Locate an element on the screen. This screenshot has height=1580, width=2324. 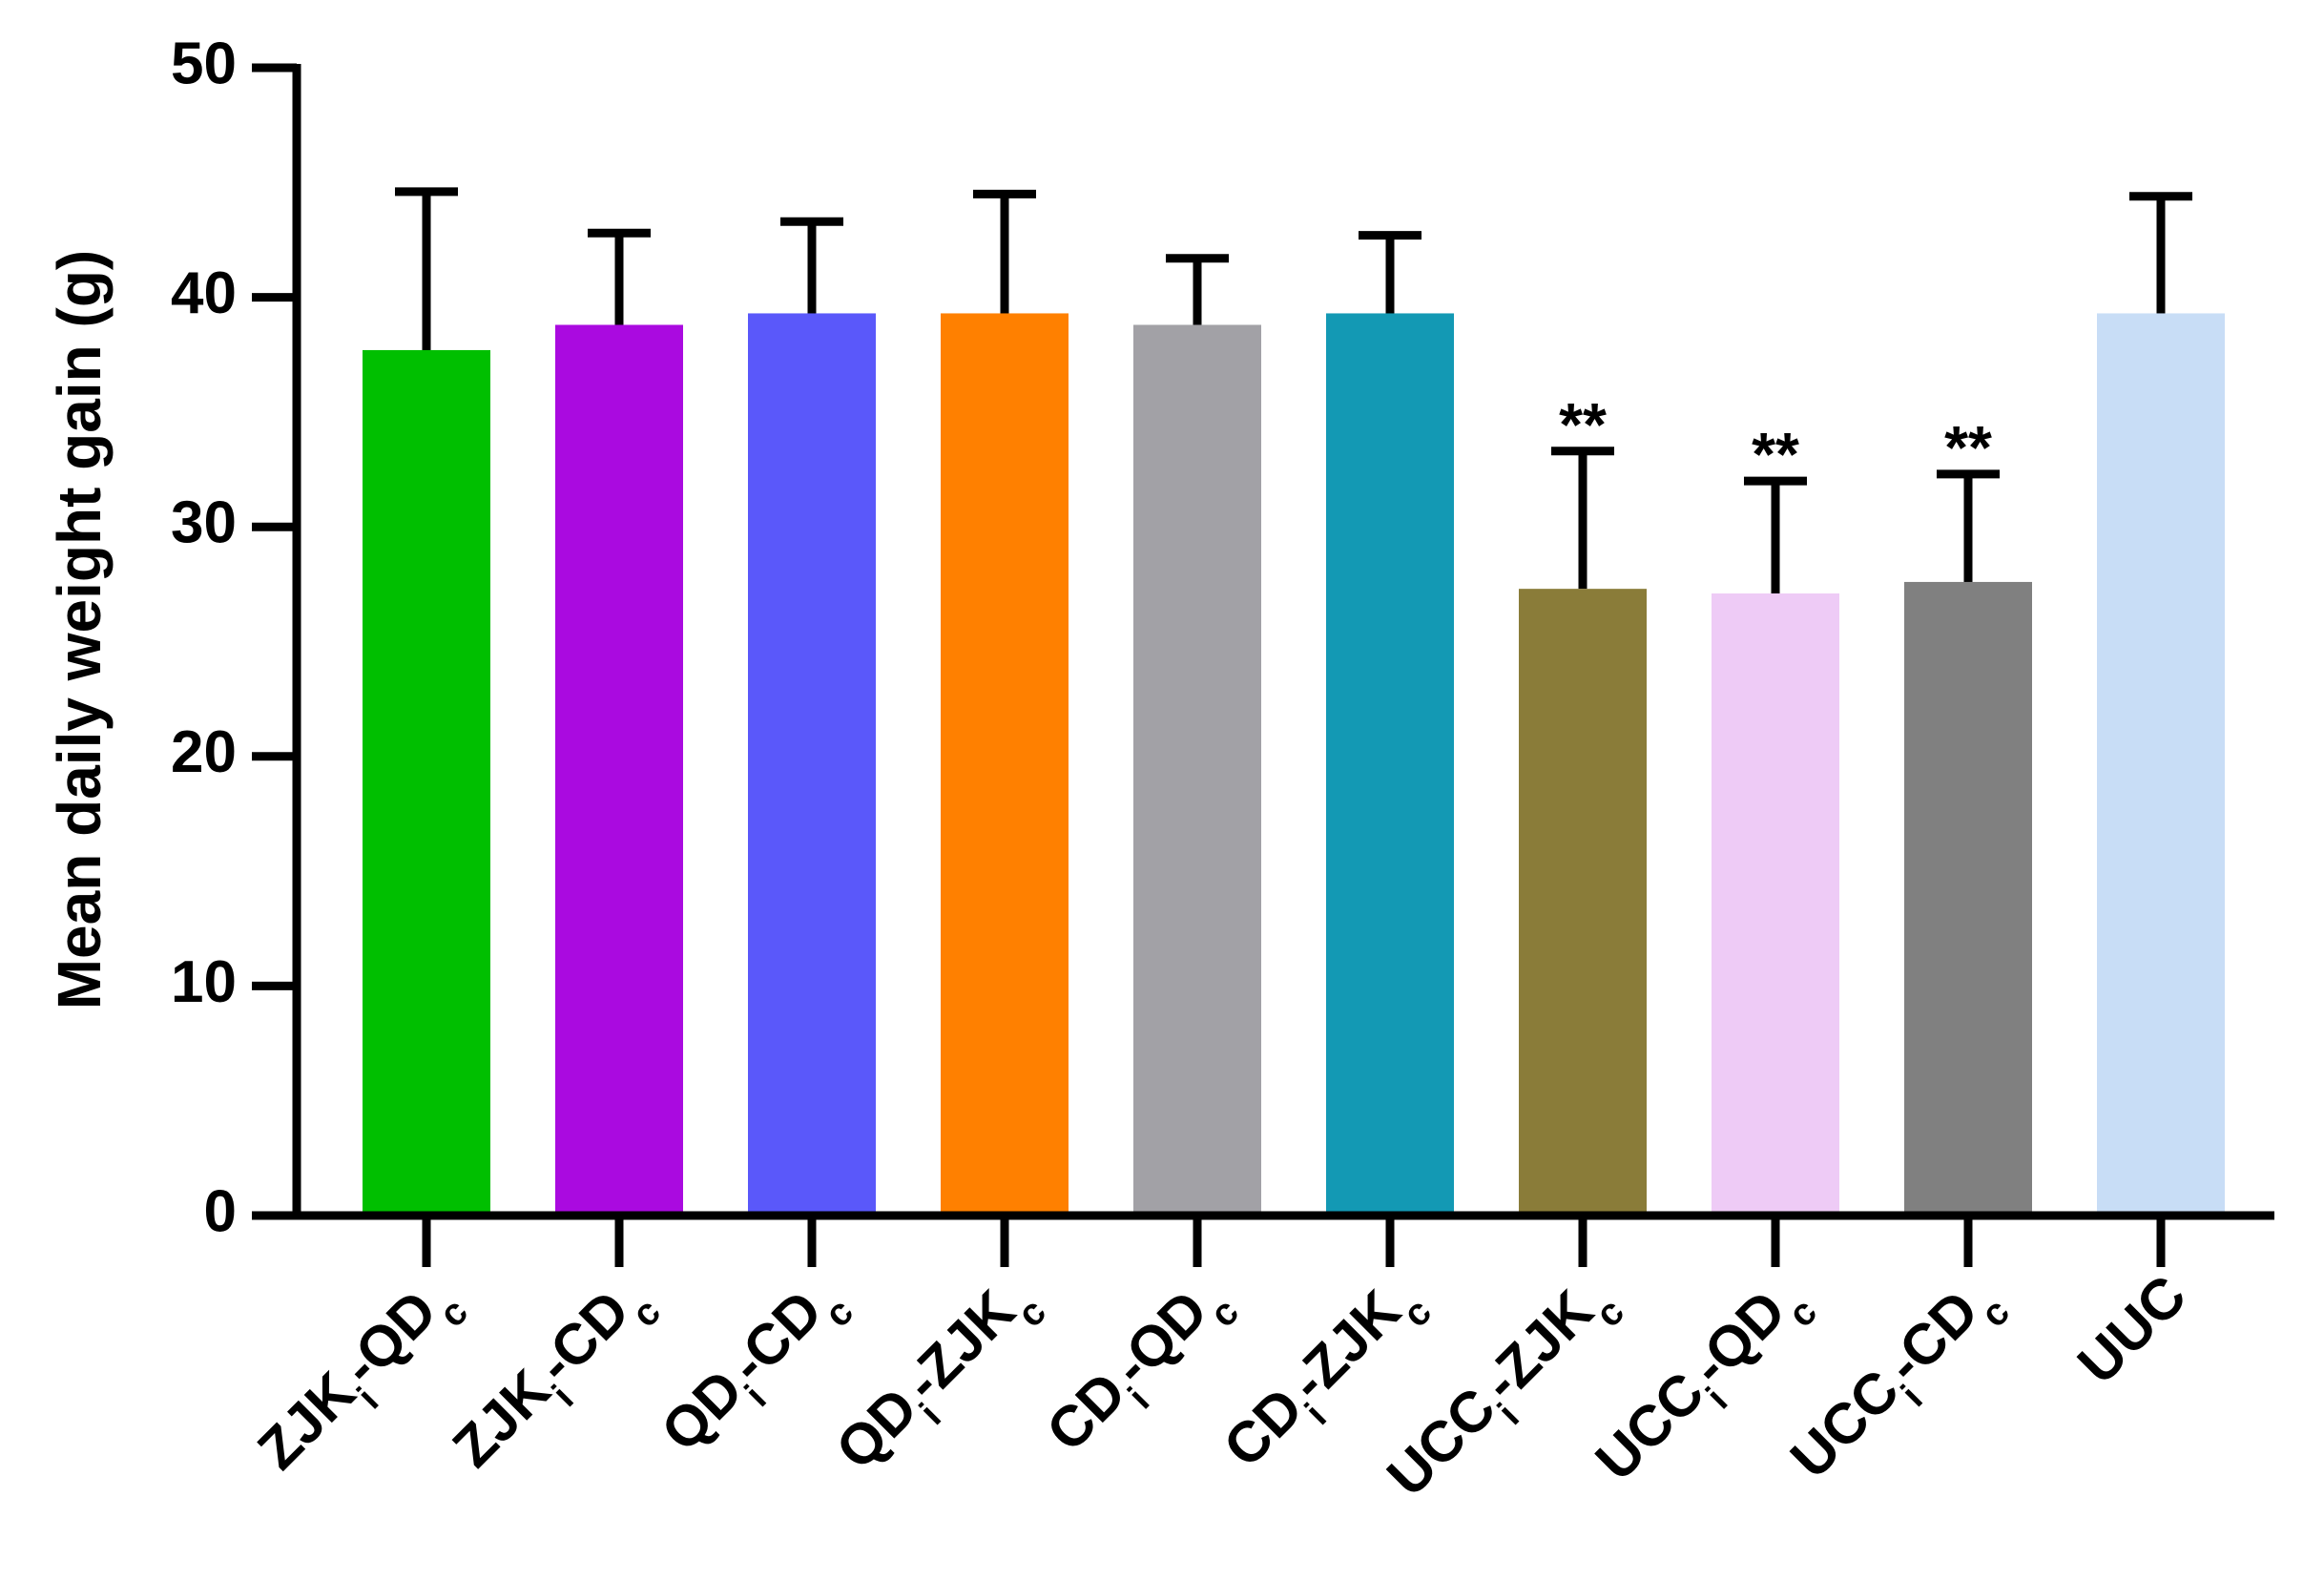
x-tick-label: QDi-CDc is located at coordinates (755, 1370).